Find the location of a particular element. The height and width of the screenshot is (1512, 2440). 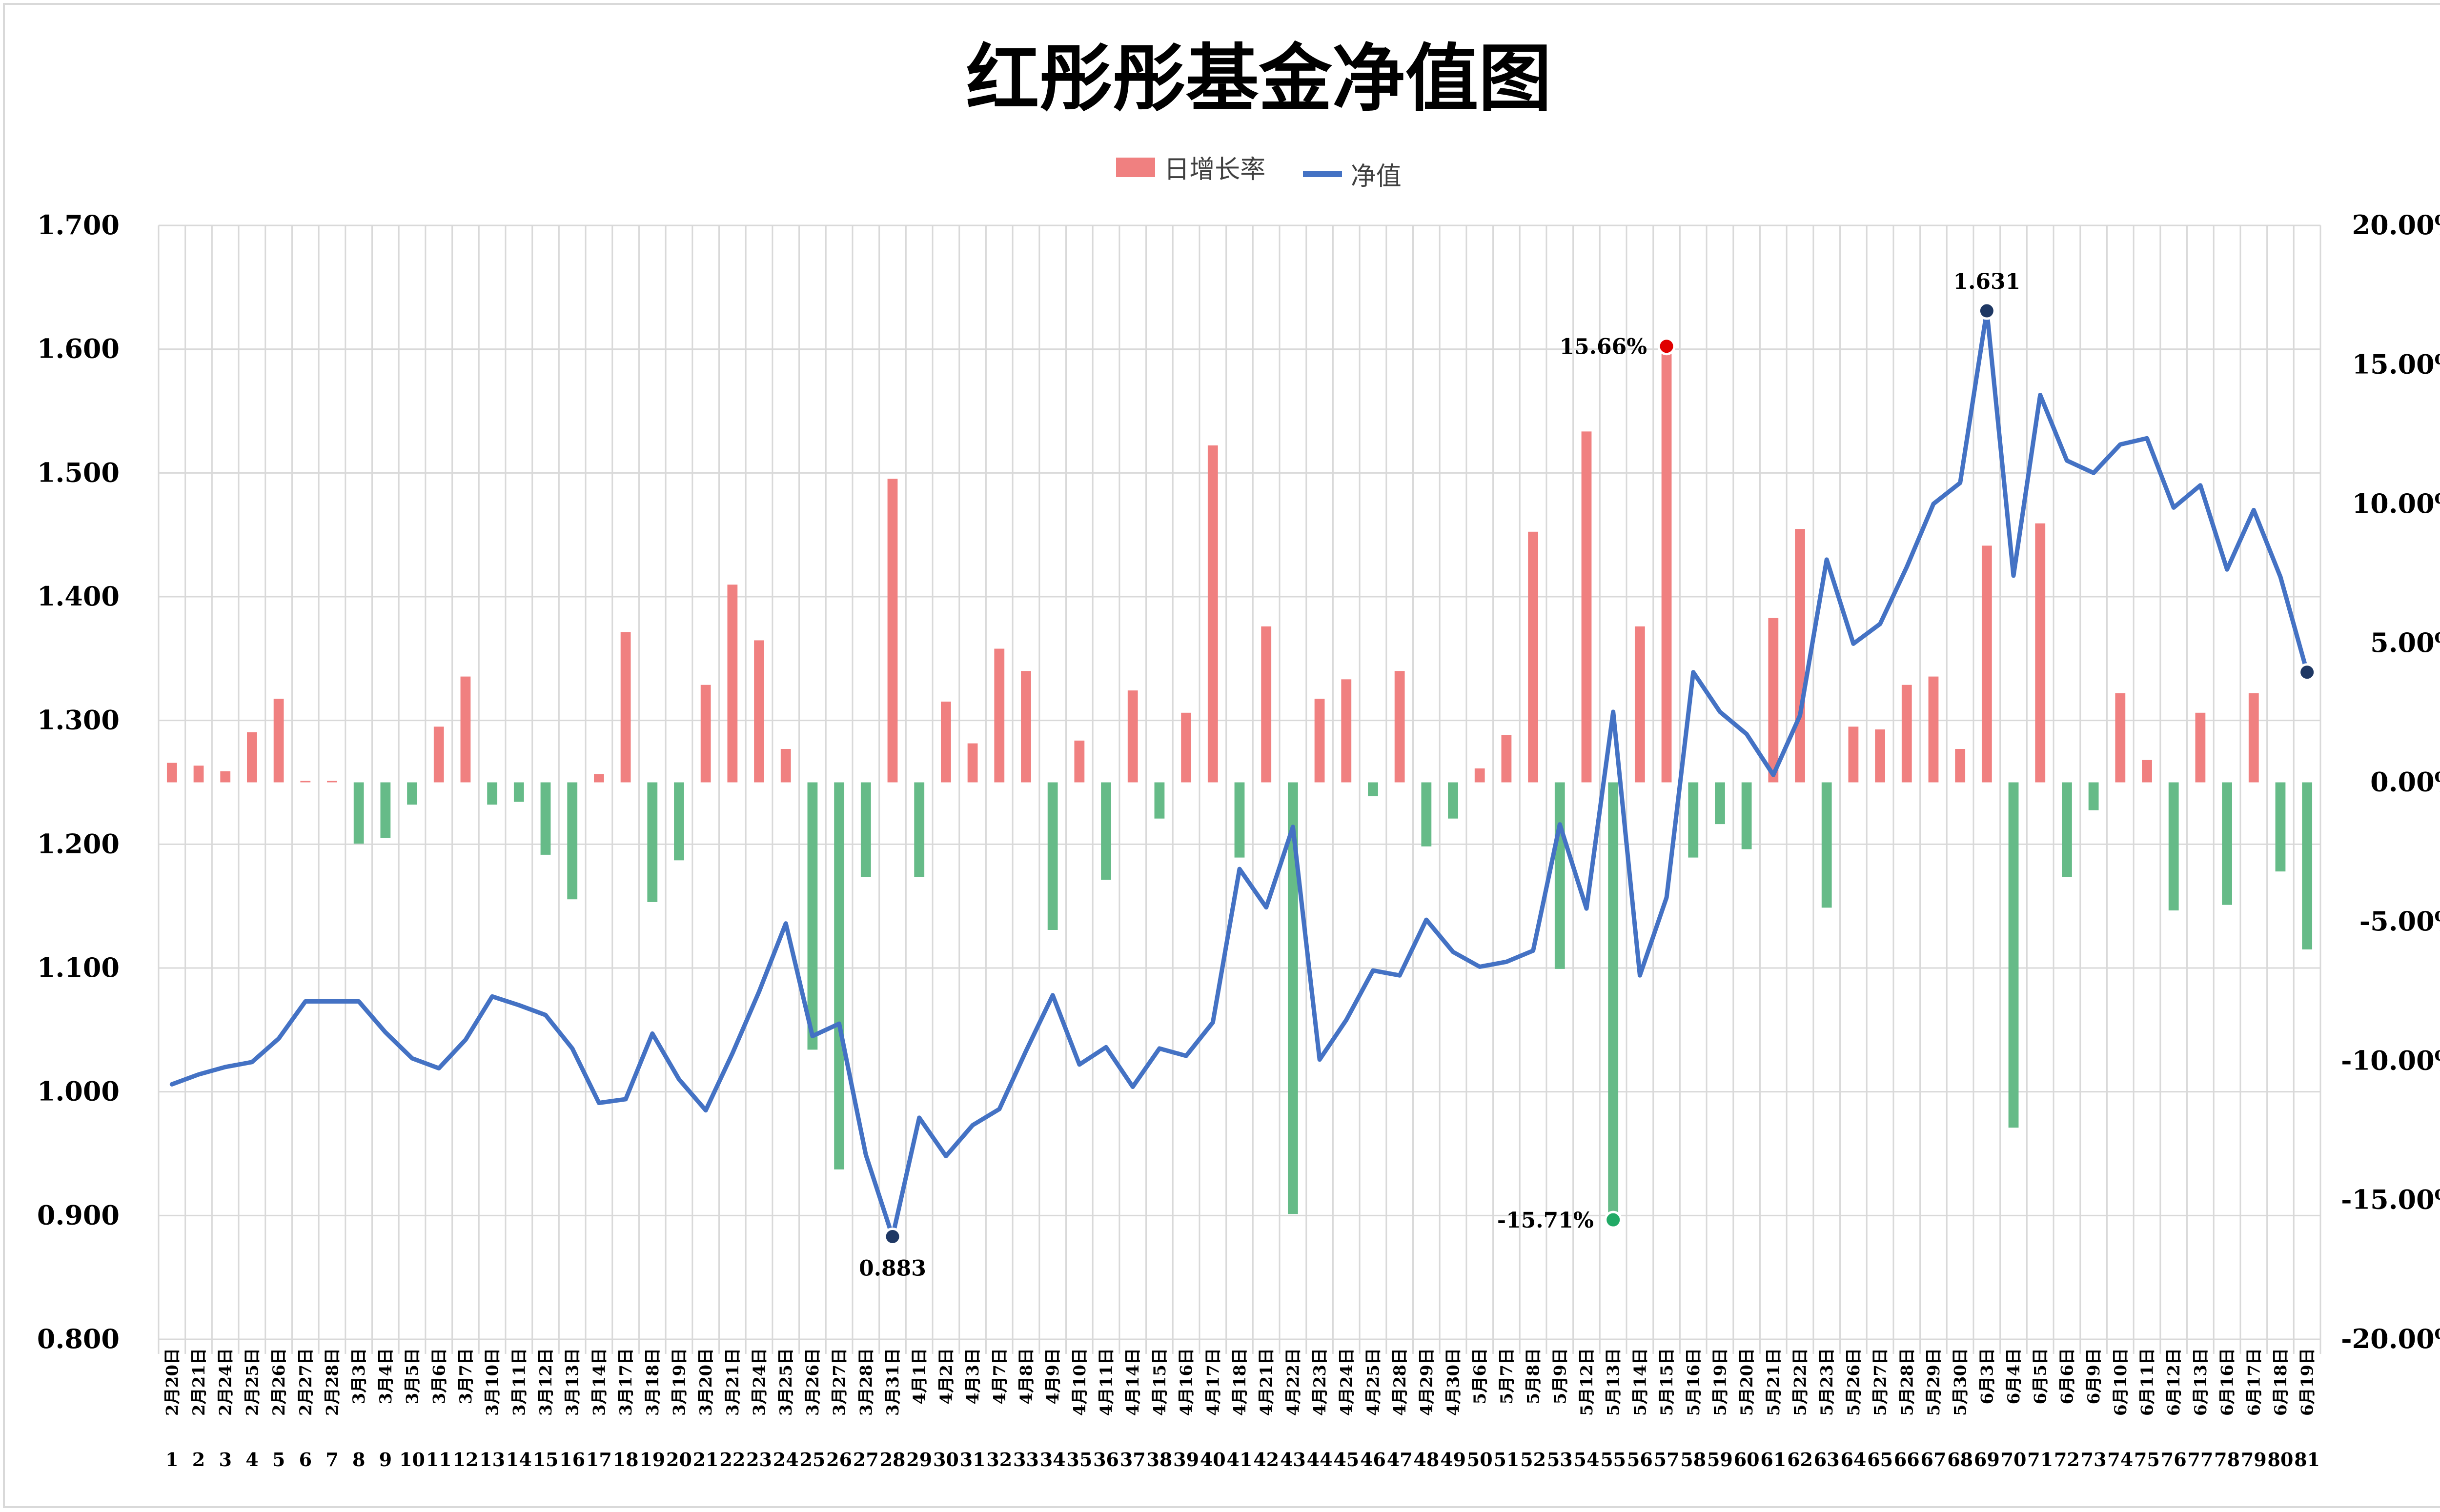

index-label: 23 is located at coordinates (759, 1460).